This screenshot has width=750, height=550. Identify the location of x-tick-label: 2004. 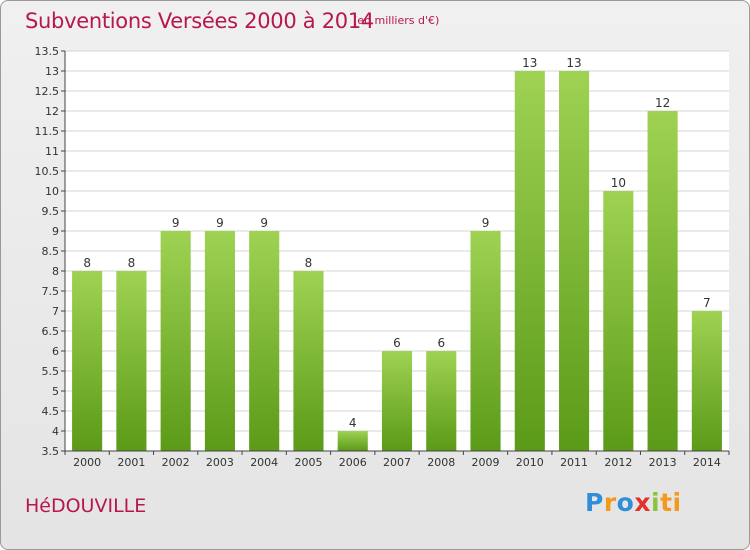
(264, 462).